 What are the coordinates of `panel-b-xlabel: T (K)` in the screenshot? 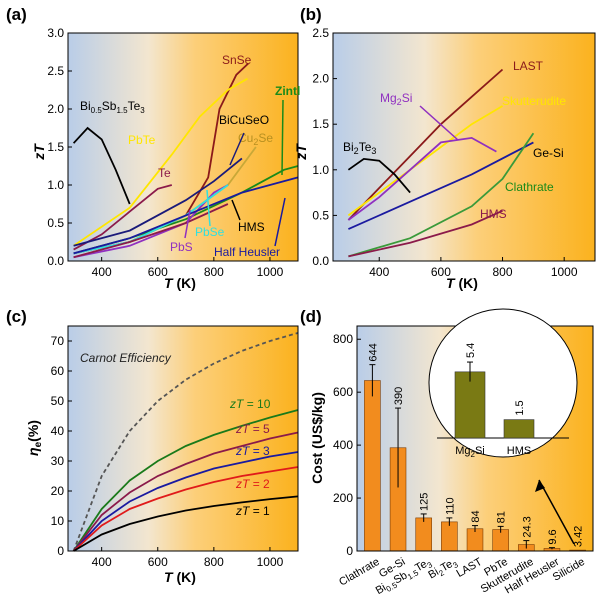 It's located at (462, 283).